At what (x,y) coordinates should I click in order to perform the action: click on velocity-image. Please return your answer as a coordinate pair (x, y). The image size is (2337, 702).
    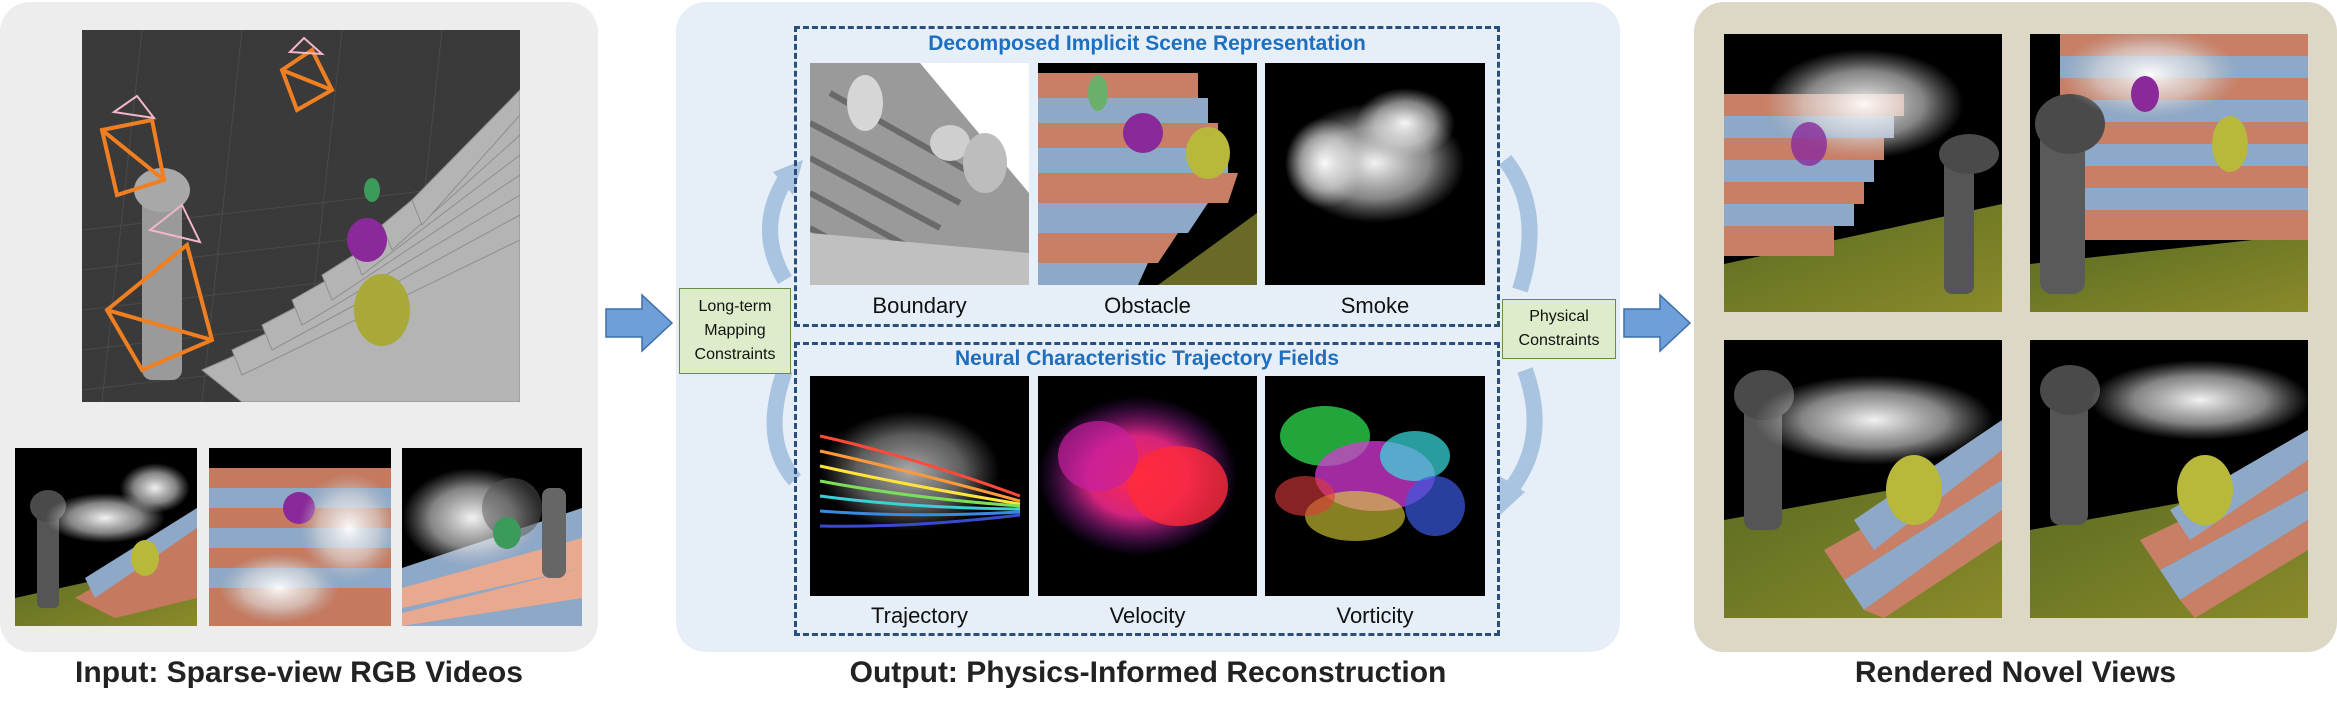
    Looking at the image, I should click on (1147, 486).